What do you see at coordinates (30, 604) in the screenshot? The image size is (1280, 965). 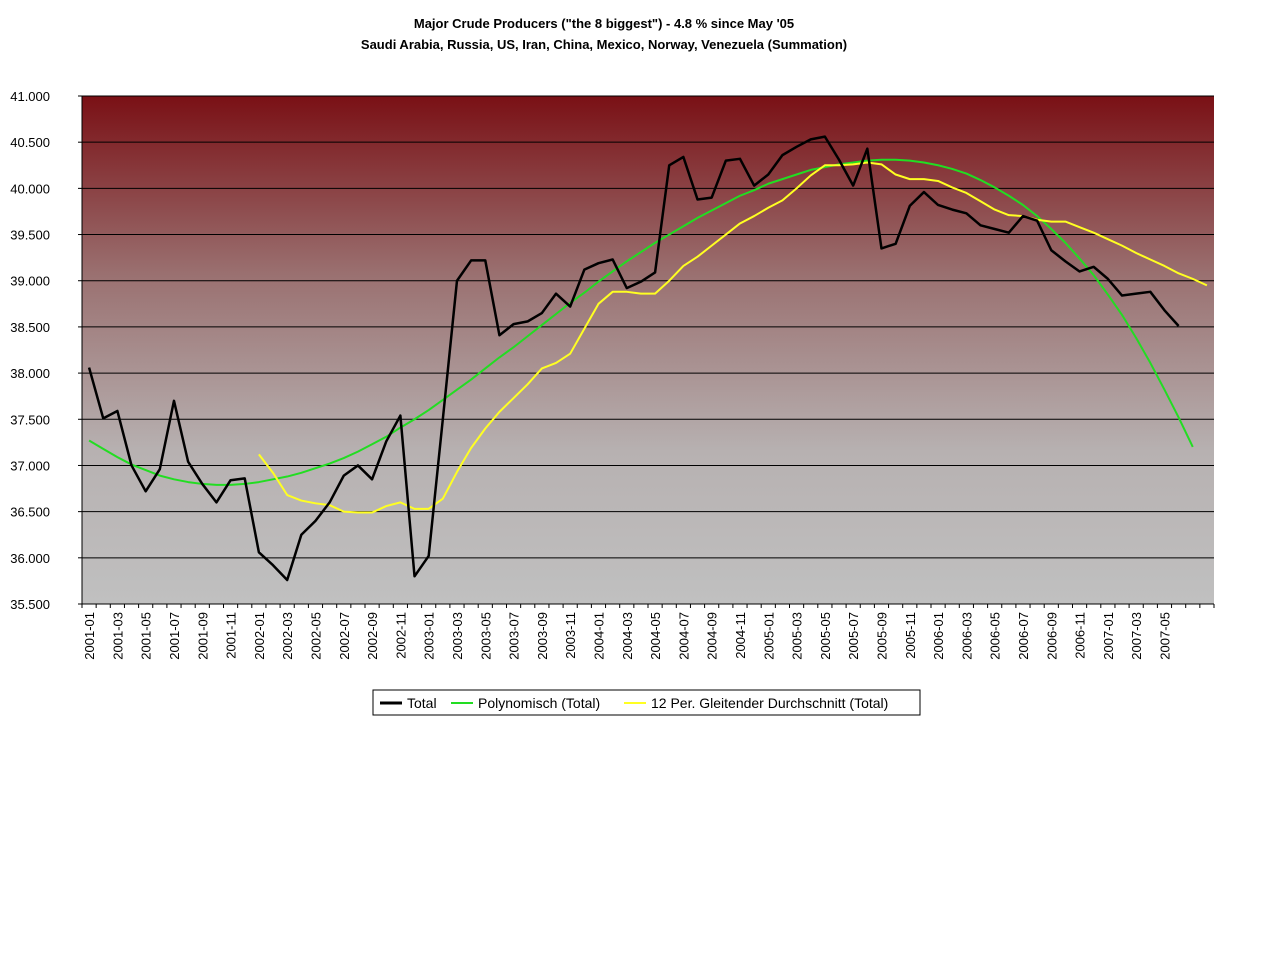 I see `y-tick-label: 35.500` at bounding box center [30, 604].